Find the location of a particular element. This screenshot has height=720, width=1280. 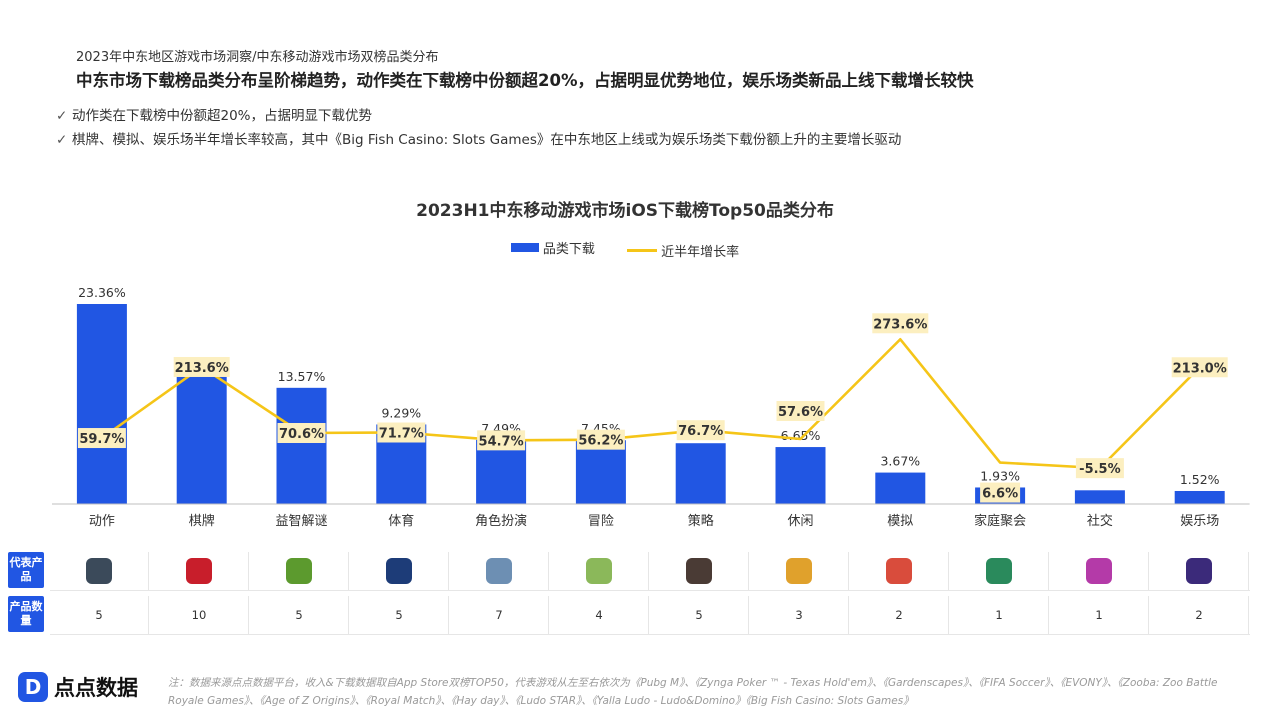

category-label: 体育 is located at coordinates (401, 521).